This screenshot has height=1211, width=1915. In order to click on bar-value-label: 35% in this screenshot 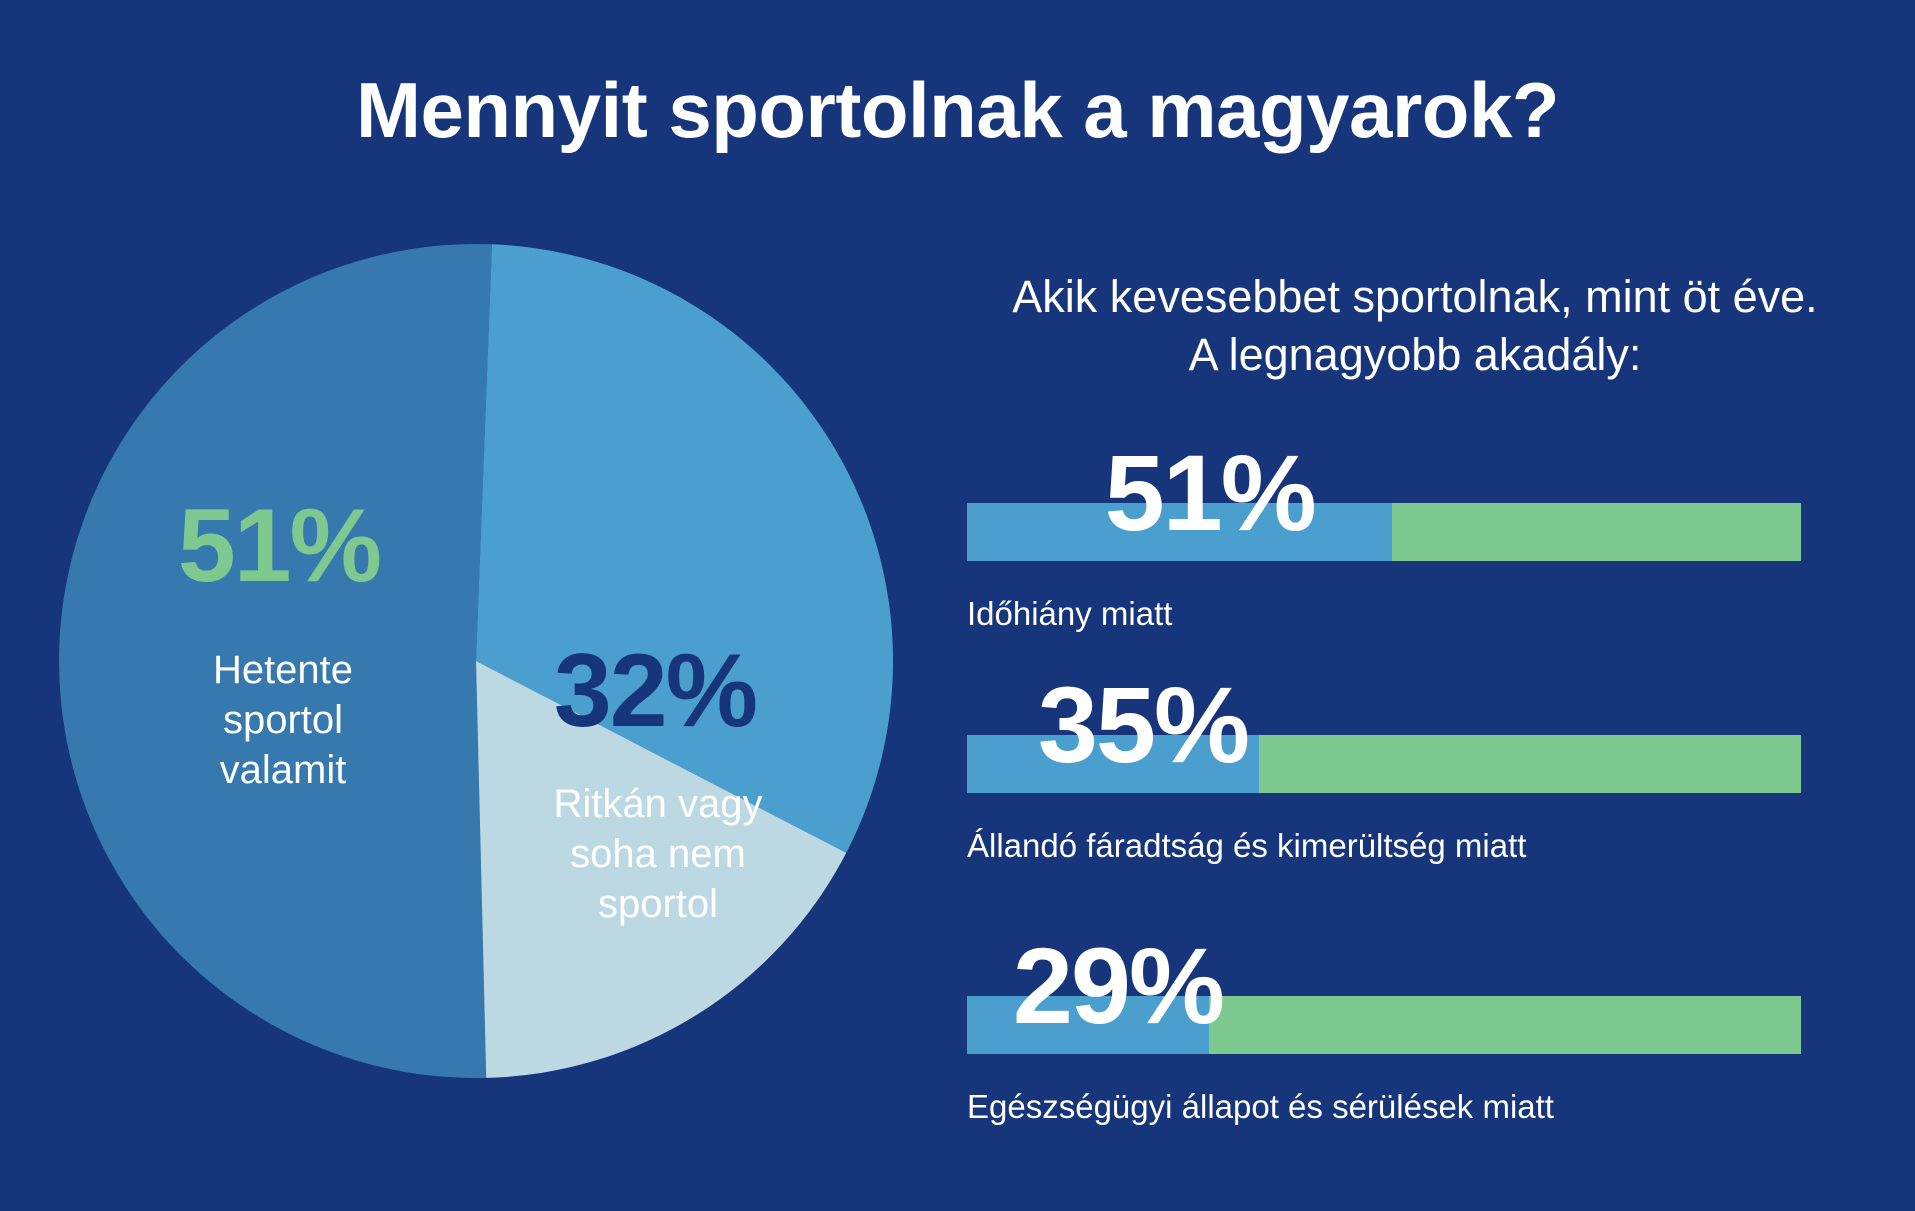, I will do `click(1143, 724)`.